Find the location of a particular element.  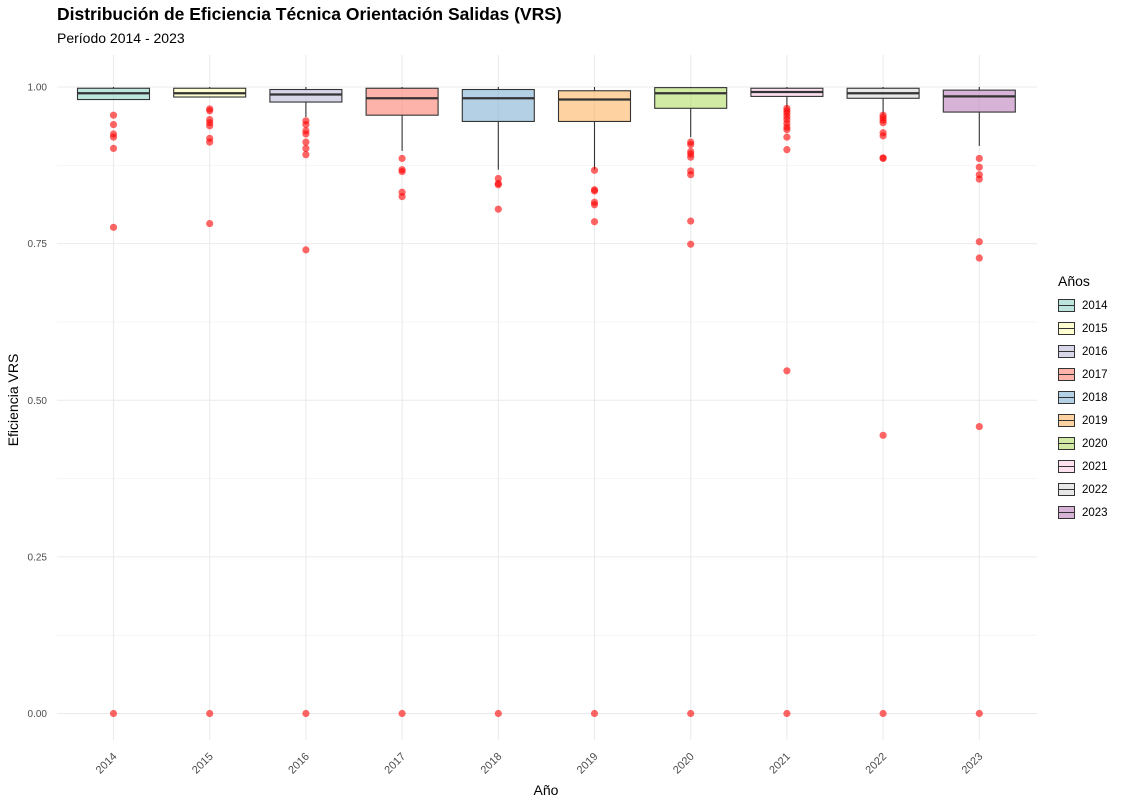

legend-item-2019: 2019 is located at coordinates (1083, 420).